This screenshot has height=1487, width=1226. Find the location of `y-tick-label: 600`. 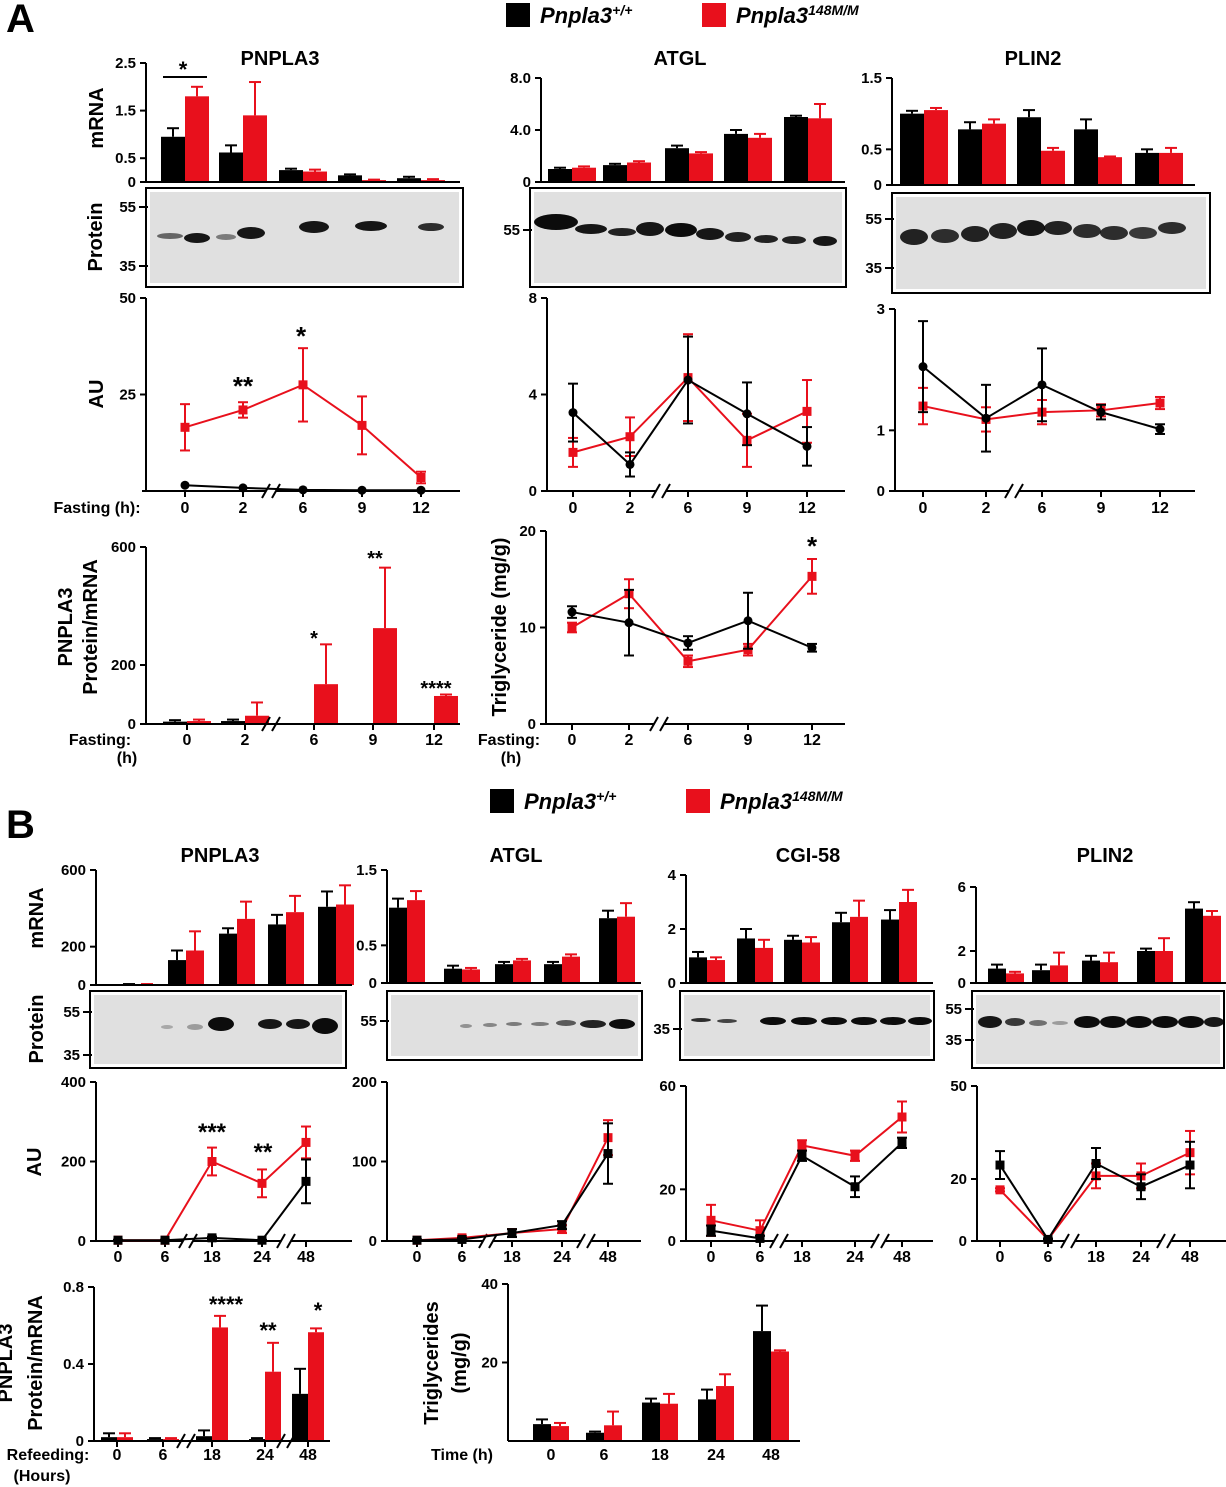

y-tick-label: 600 is located at coordinates (73, 870).